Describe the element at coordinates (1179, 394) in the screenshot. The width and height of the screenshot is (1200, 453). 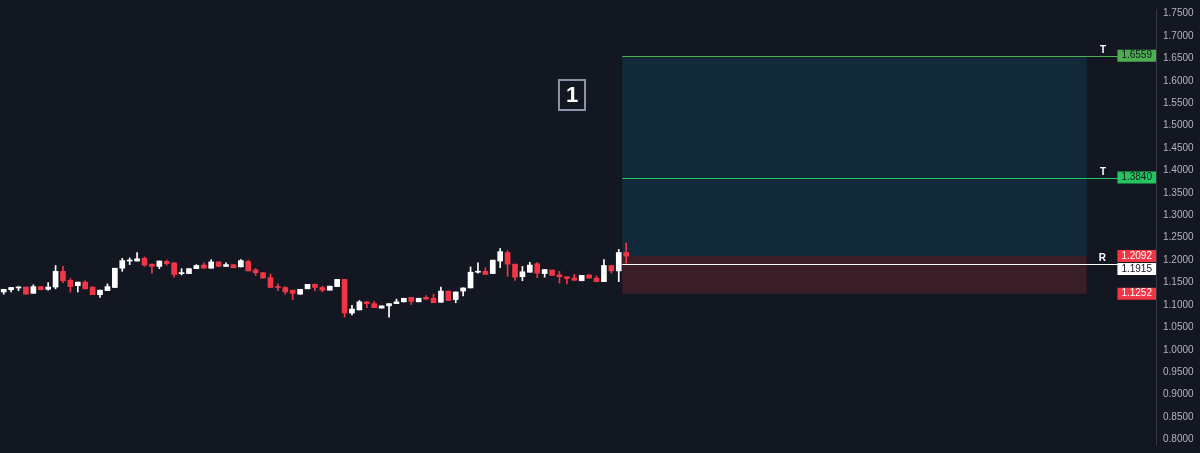
I see `y-tick-label: 0.9000` at that location.